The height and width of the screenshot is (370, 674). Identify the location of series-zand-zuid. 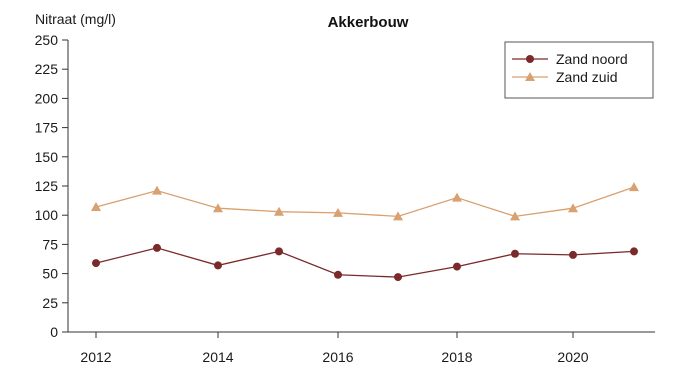
(365, 201).